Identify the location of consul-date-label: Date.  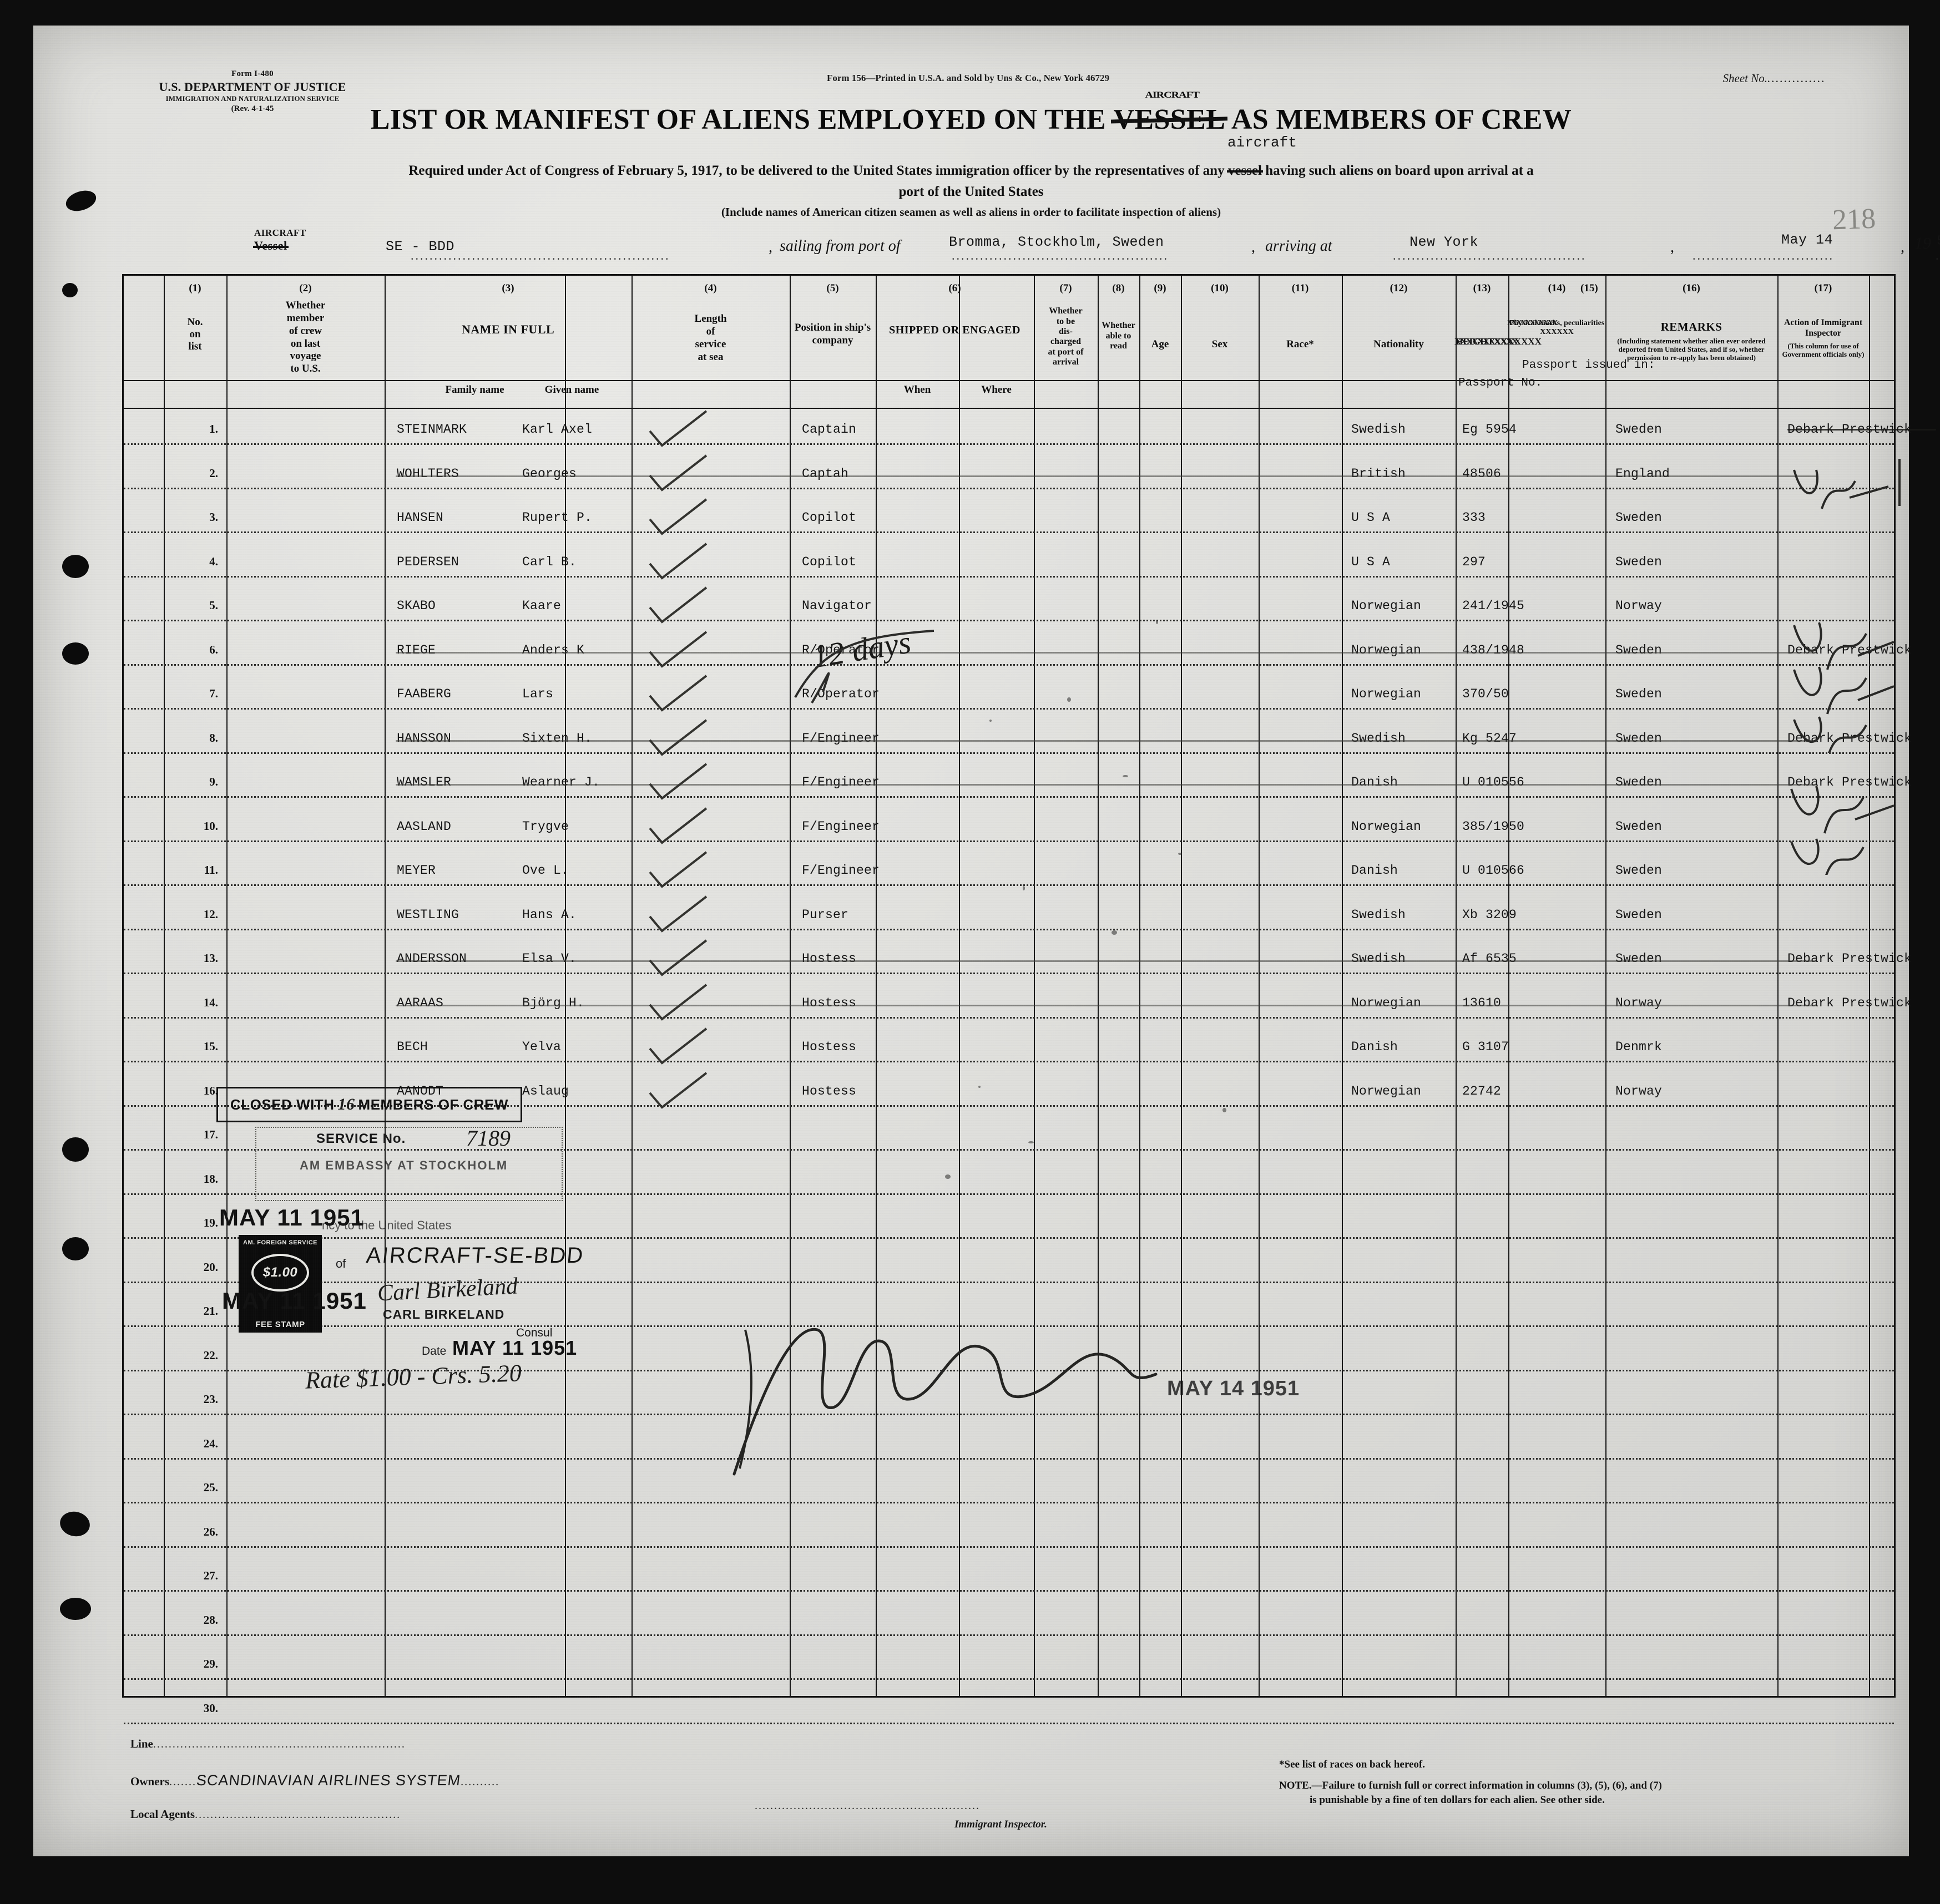
(435, 1351).